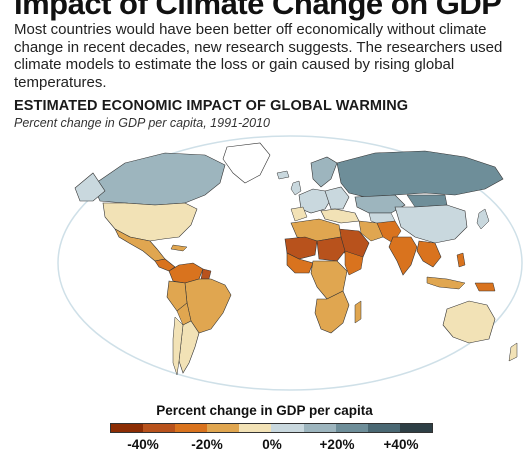 Image resolution: width=529 pixels, height=462 pixels. What do you see at coordinates (483, 219) in the screenshot?
I see `country-japan` at bounding box center [483, 219].